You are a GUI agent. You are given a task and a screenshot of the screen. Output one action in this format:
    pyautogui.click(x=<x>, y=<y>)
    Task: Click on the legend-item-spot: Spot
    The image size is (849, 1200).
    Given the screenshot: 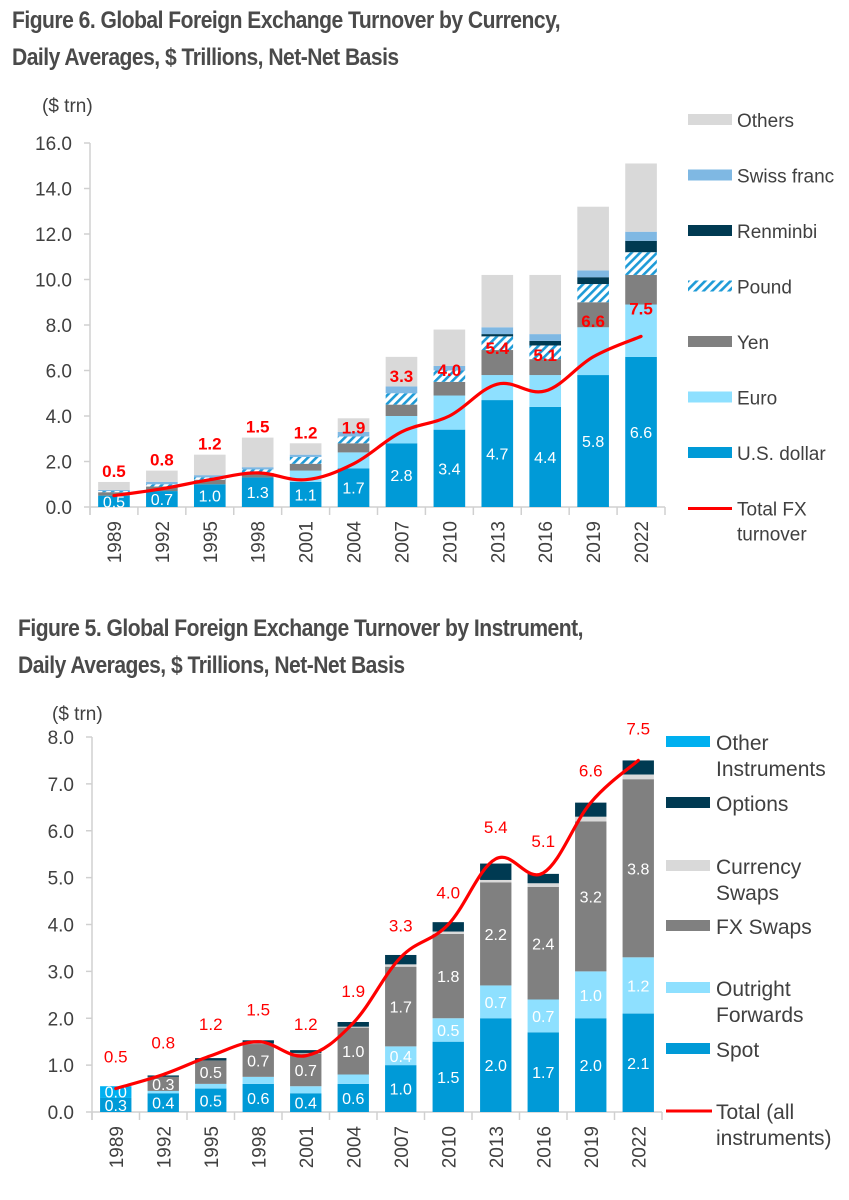 What is the action you would take?
    pyautogui.click(x=712, y=1050)
    